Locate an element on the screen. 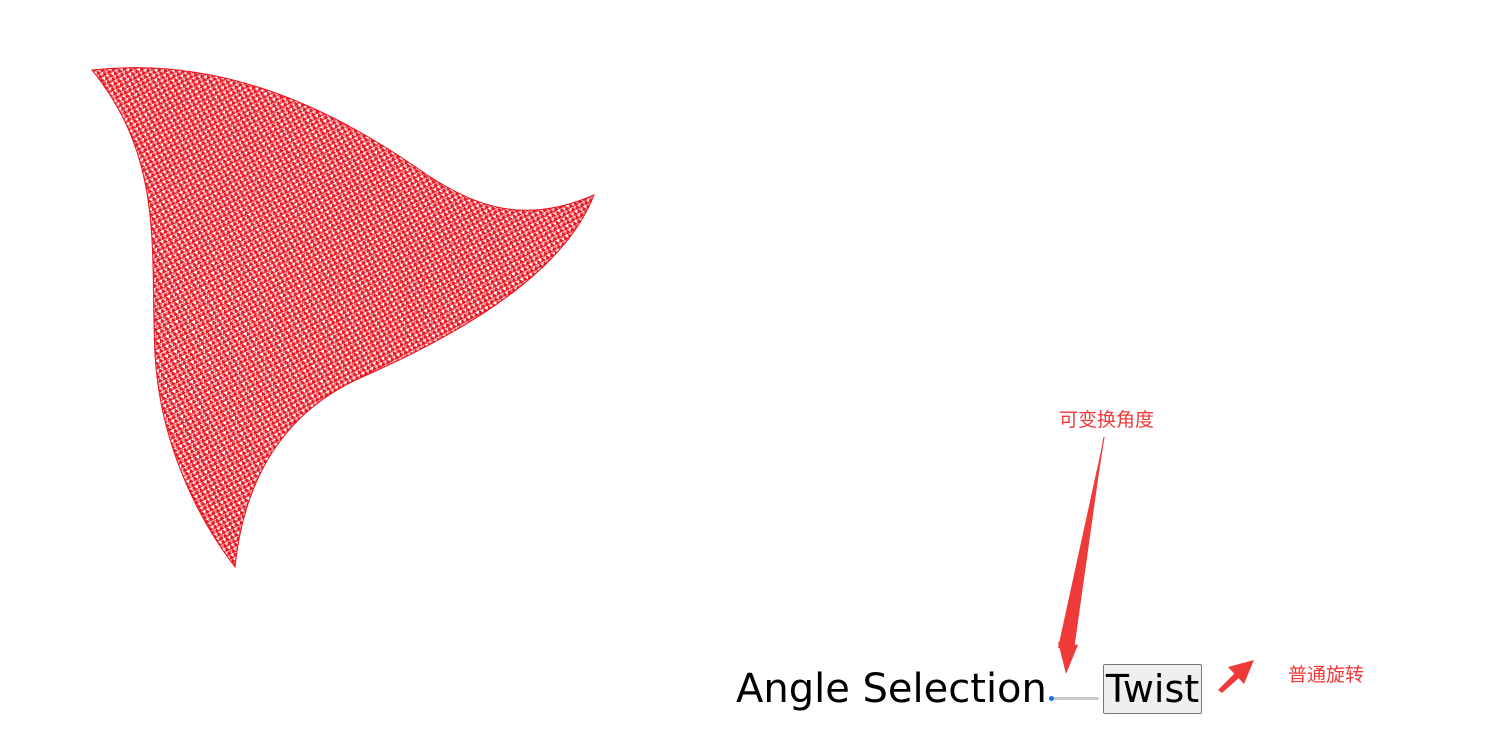  arrow-pointing-up-right-icon is located at coordinates (1236, 676).